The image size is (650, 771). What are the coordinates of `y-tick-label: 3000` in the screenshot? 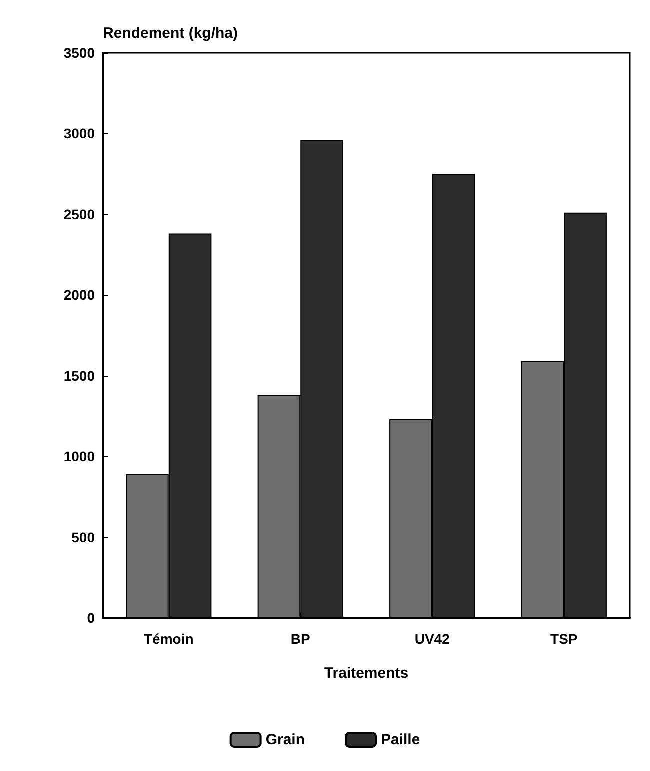 It's located at (80, 134).